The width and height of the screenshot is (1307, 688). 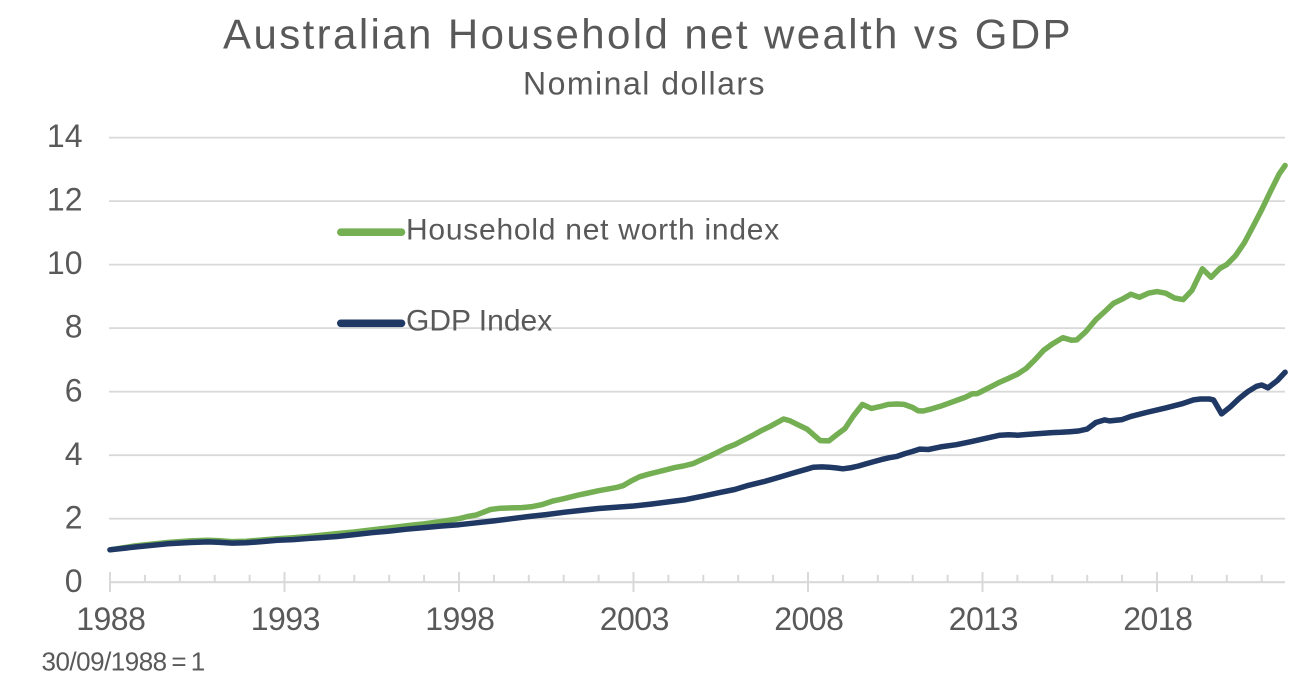 I want to click on svg-text:Australian Household net wealt: Australian Household net wealth vs GDP, so click(x=648, y=34).